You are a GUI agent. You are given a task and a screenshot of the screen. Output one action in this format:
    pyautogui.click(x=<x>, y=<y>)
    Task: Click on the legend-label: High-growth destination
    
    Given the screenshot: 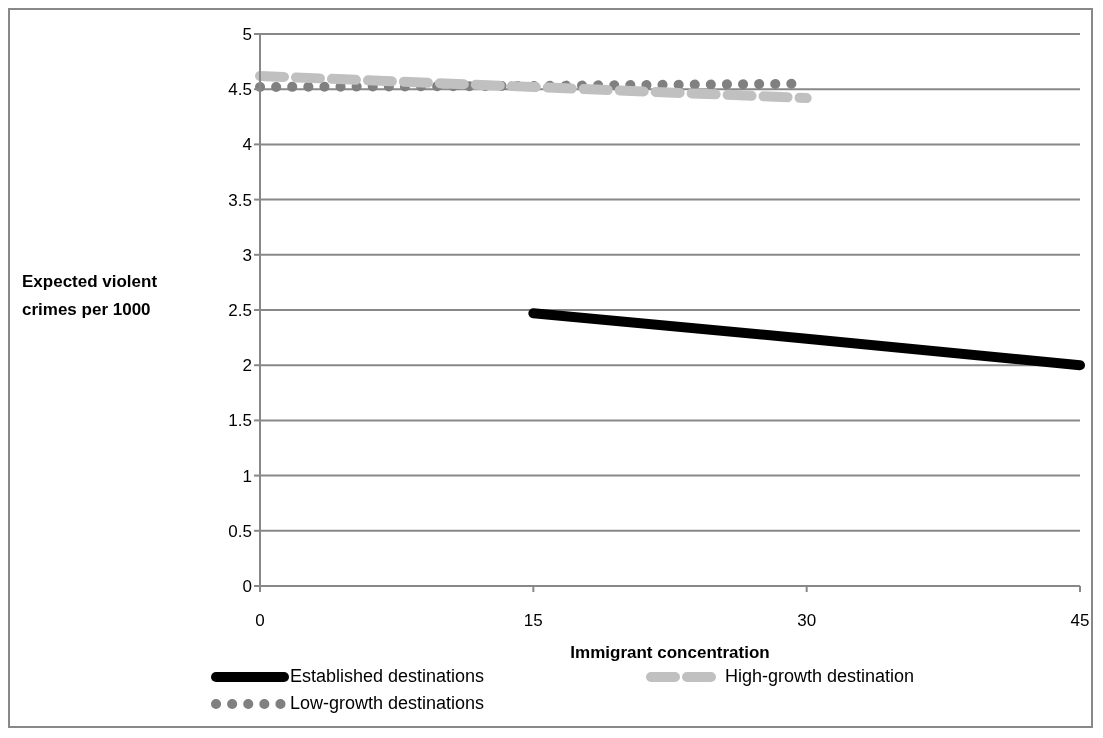 What is the action you would take?
    pyautogui.click(x=820, y=676)
    